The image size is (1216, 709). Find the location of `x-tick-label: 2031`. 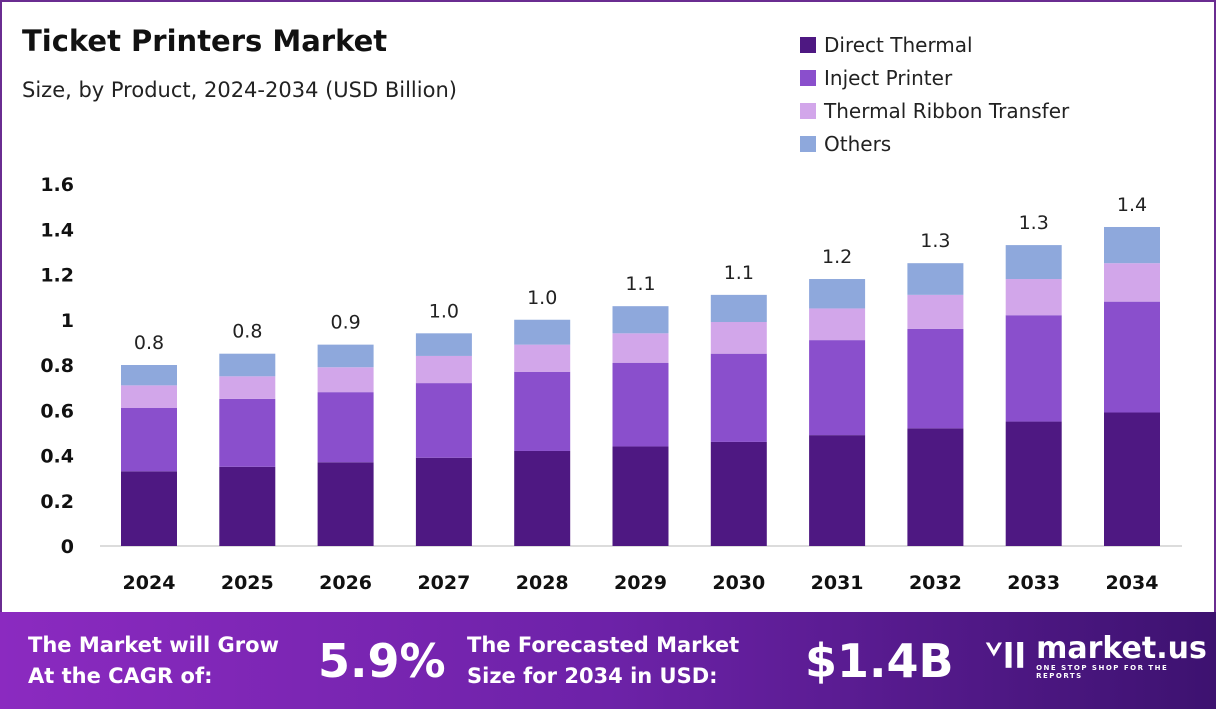

x-tick-label: 2031 is located at coordinates (837, 583).